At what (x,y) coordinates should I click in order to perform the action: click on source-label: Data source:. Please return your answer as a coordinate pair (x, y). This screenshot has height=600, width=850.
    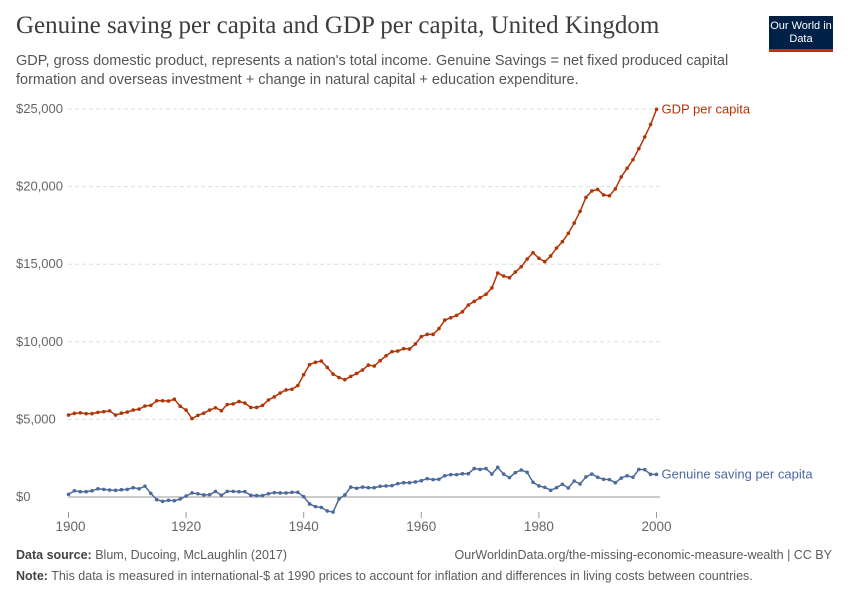
    Looking at the image, I should click on (54, 555).